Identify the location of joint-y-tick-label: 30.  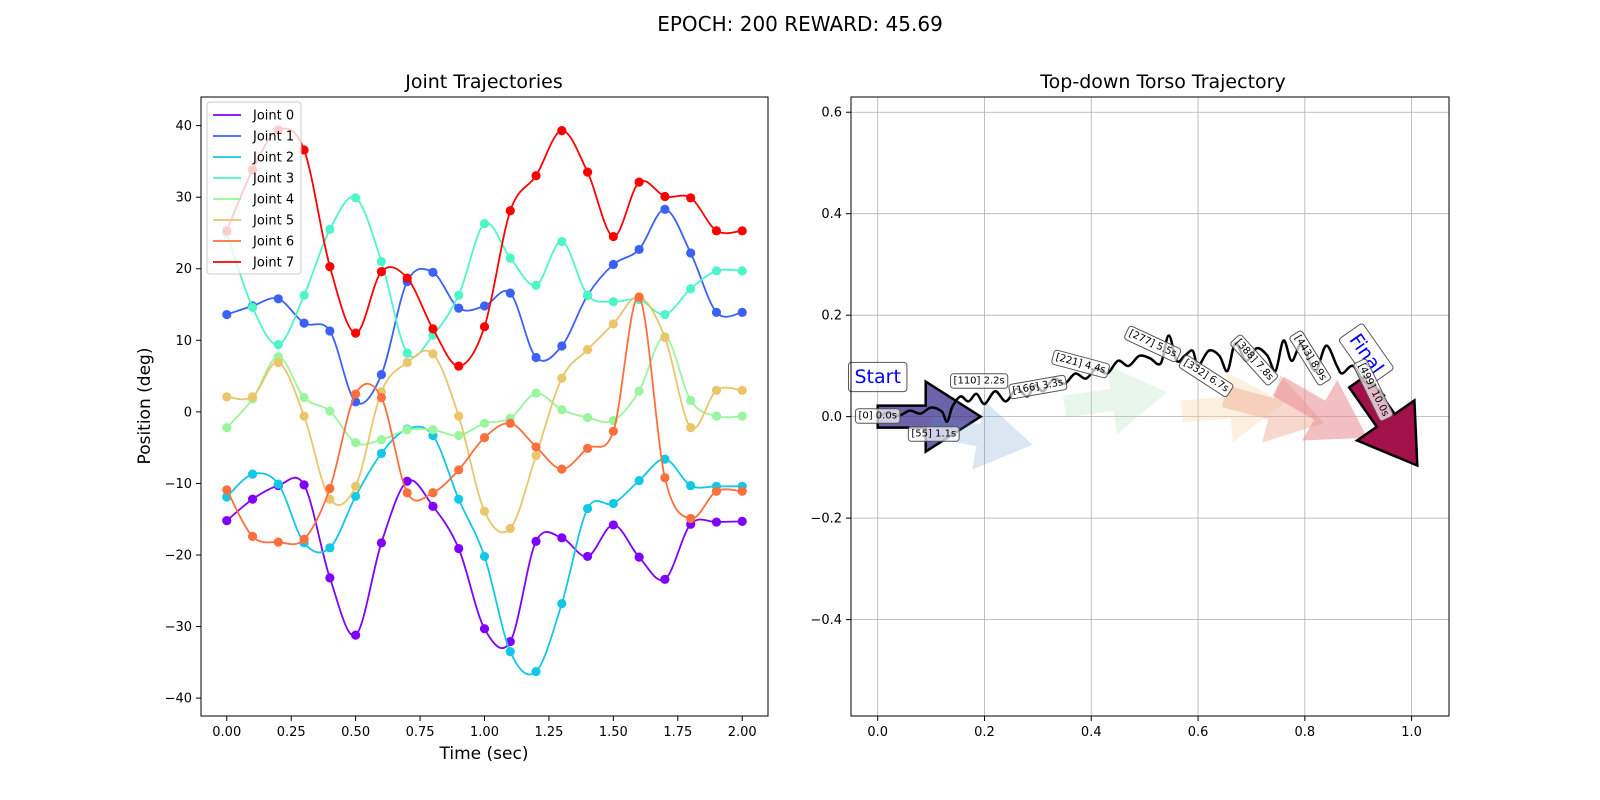
(183, 198).